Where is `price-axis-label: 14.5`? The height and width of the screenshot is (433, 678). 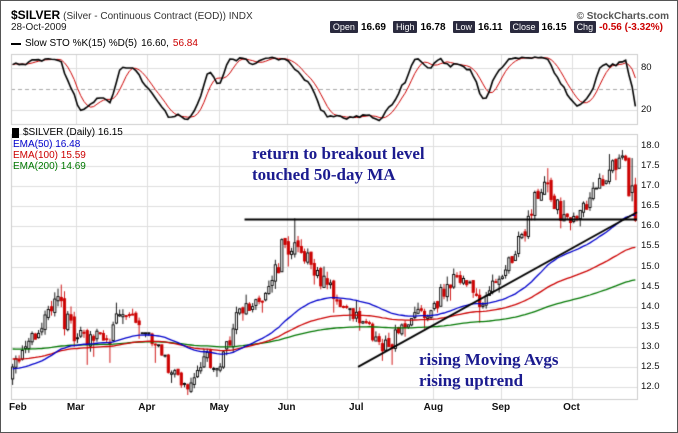
price-axis-label: 14.5 is located at coordinates (650, 286).